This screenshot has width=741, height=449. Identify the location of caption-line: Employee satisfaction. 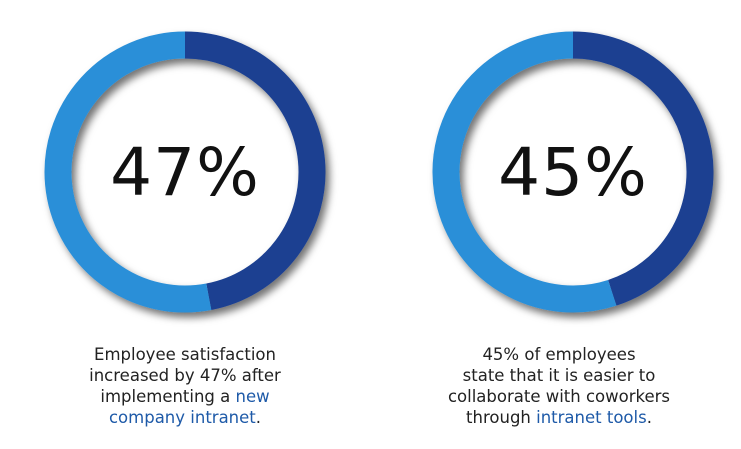
(185, 354).